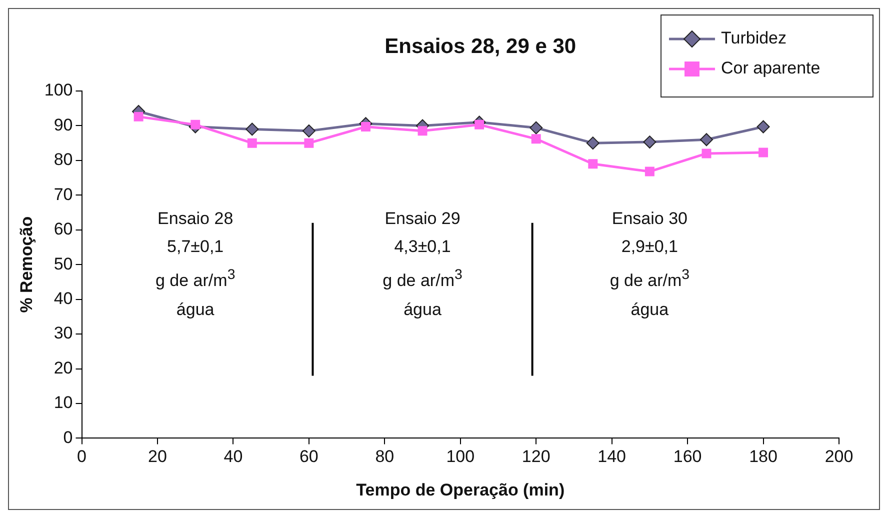 This screenshot has height=518, width=888. I want to click on y-tick-label: 50, so click(63, 264).